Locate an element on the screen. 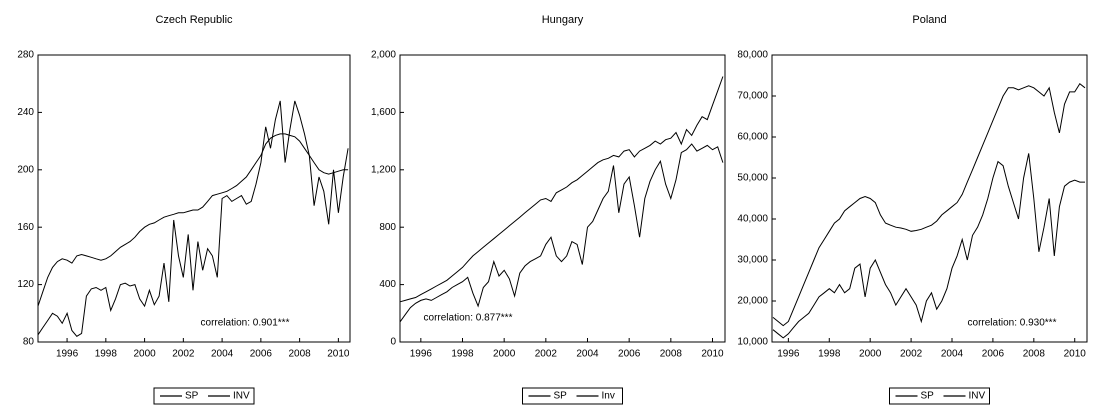 Image resolution: width=1094 pixels, height=405 pixels. y-tick-label: 80 is located at coordinates (29, 342).